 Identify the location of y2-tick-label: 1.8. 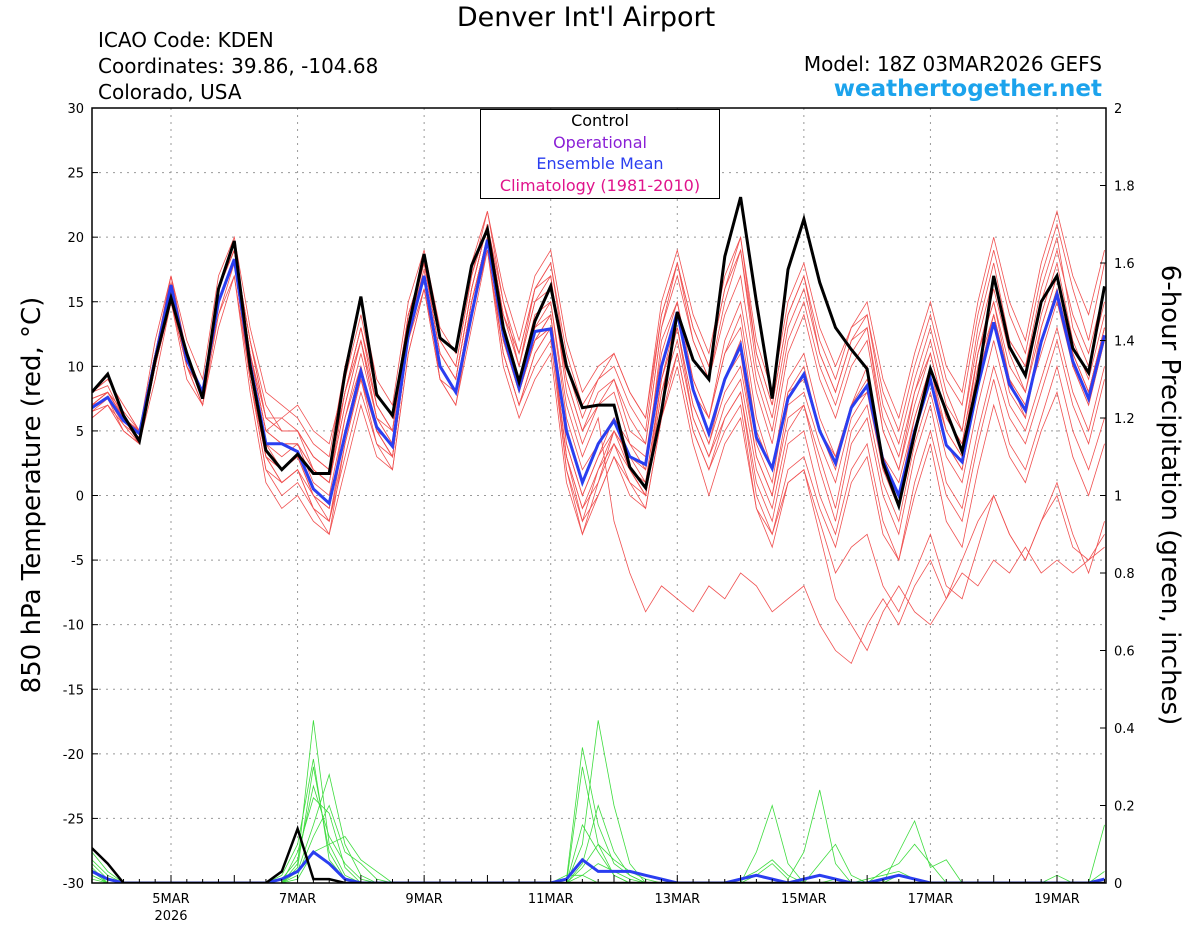
(1124, 187).